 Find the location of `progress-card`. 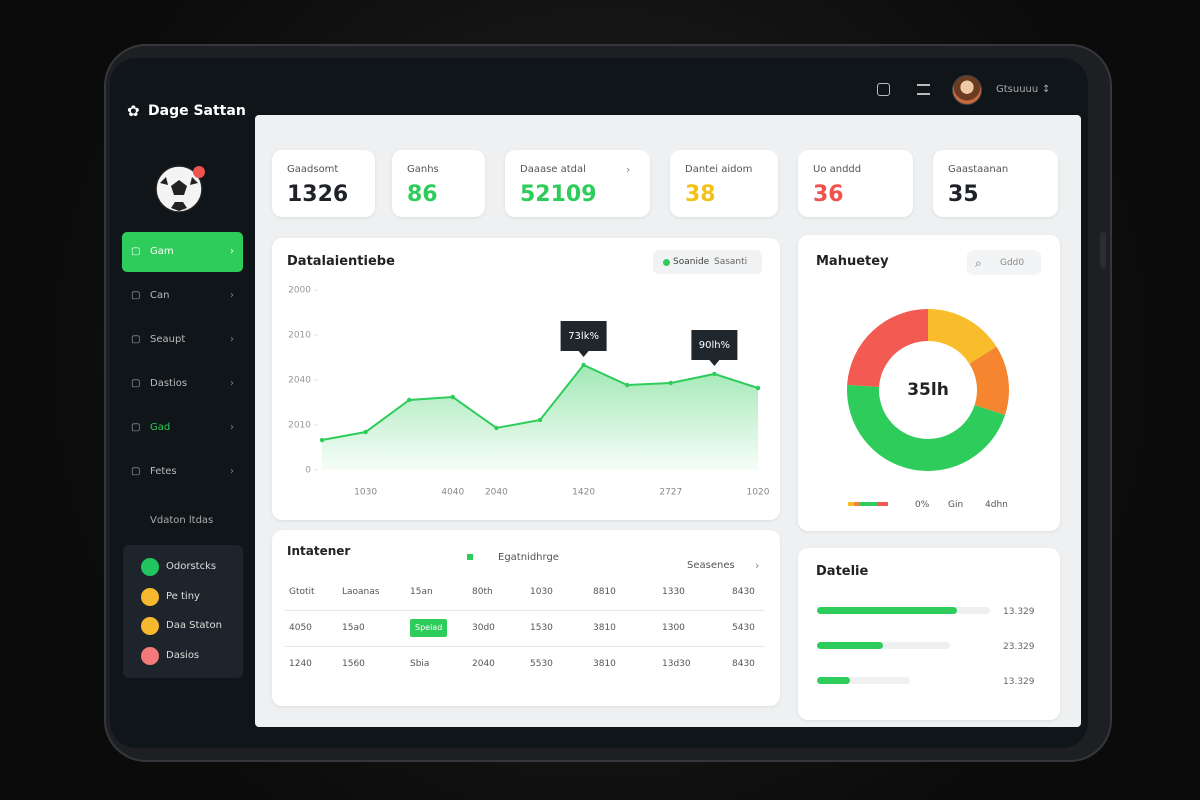

progress-card is located at coordinates (929, 634).